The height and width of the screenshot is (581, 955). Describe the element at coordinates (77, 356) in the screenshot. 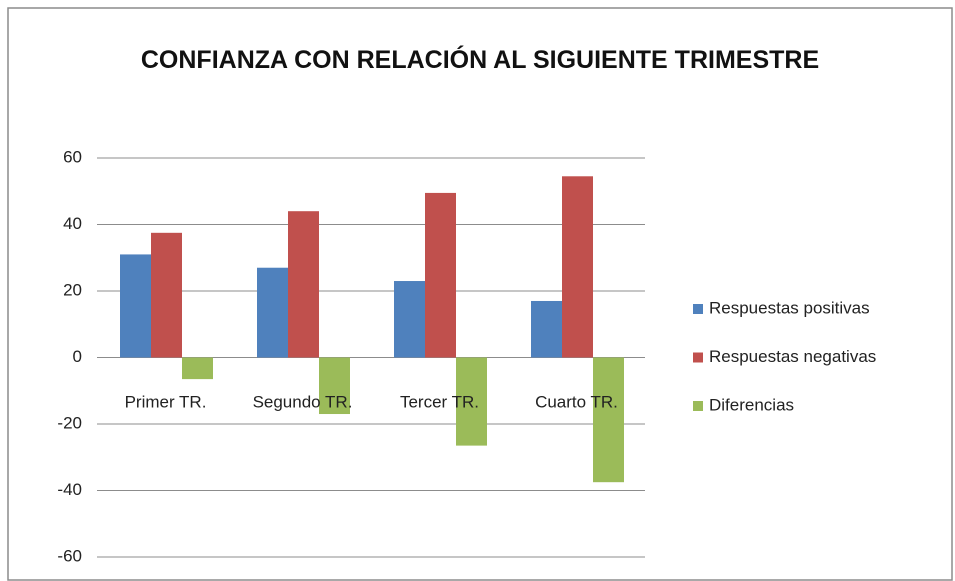

I see `y-tick-label: 0` at that location.